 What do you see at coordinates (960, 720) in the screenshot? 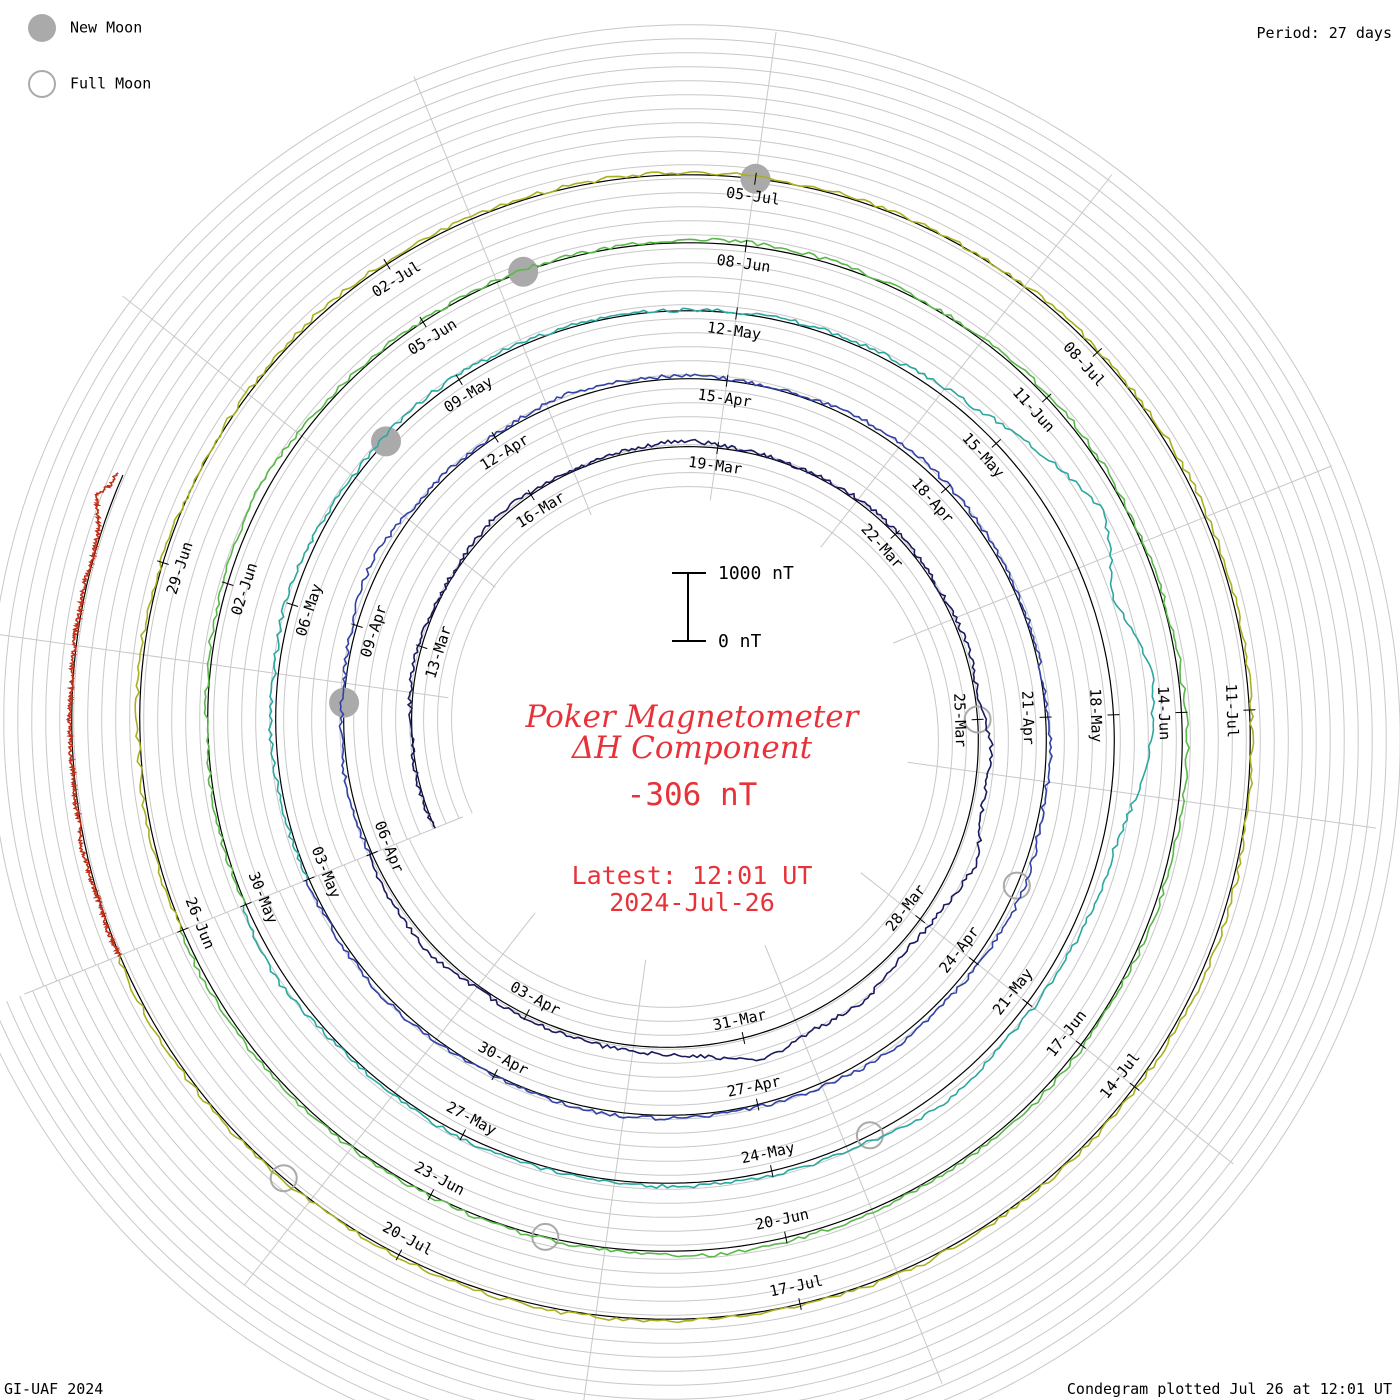
I see `date-label: 25-Mar` at bounding box center [960, 720].